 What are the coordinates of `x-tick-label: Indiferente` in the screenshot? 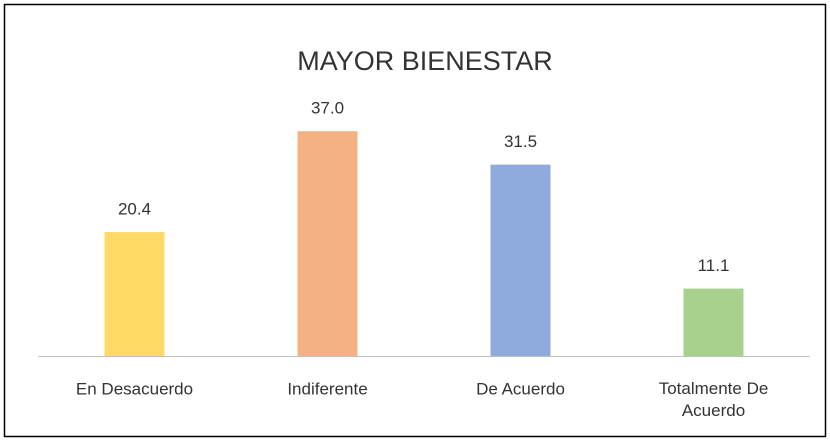 It's located at (327, 388).